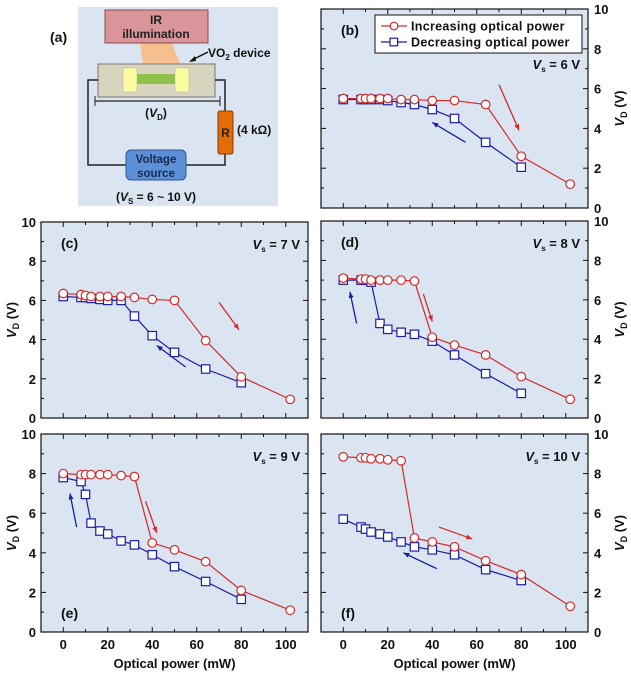 The width and height of the screenshot is (631, 673). I want to click on x-tick-label: 100, so click(286, 644).